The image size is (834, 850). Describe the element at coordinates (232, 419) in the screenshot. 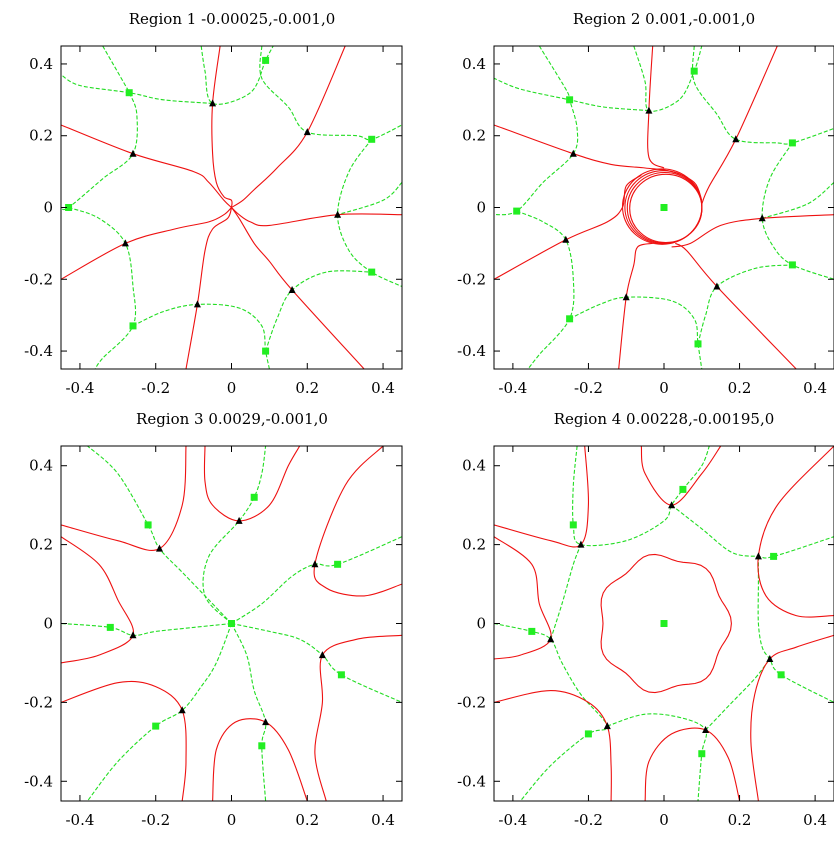

I see `panel-title: Region 3 0.0029,-0.001,0` at that location.